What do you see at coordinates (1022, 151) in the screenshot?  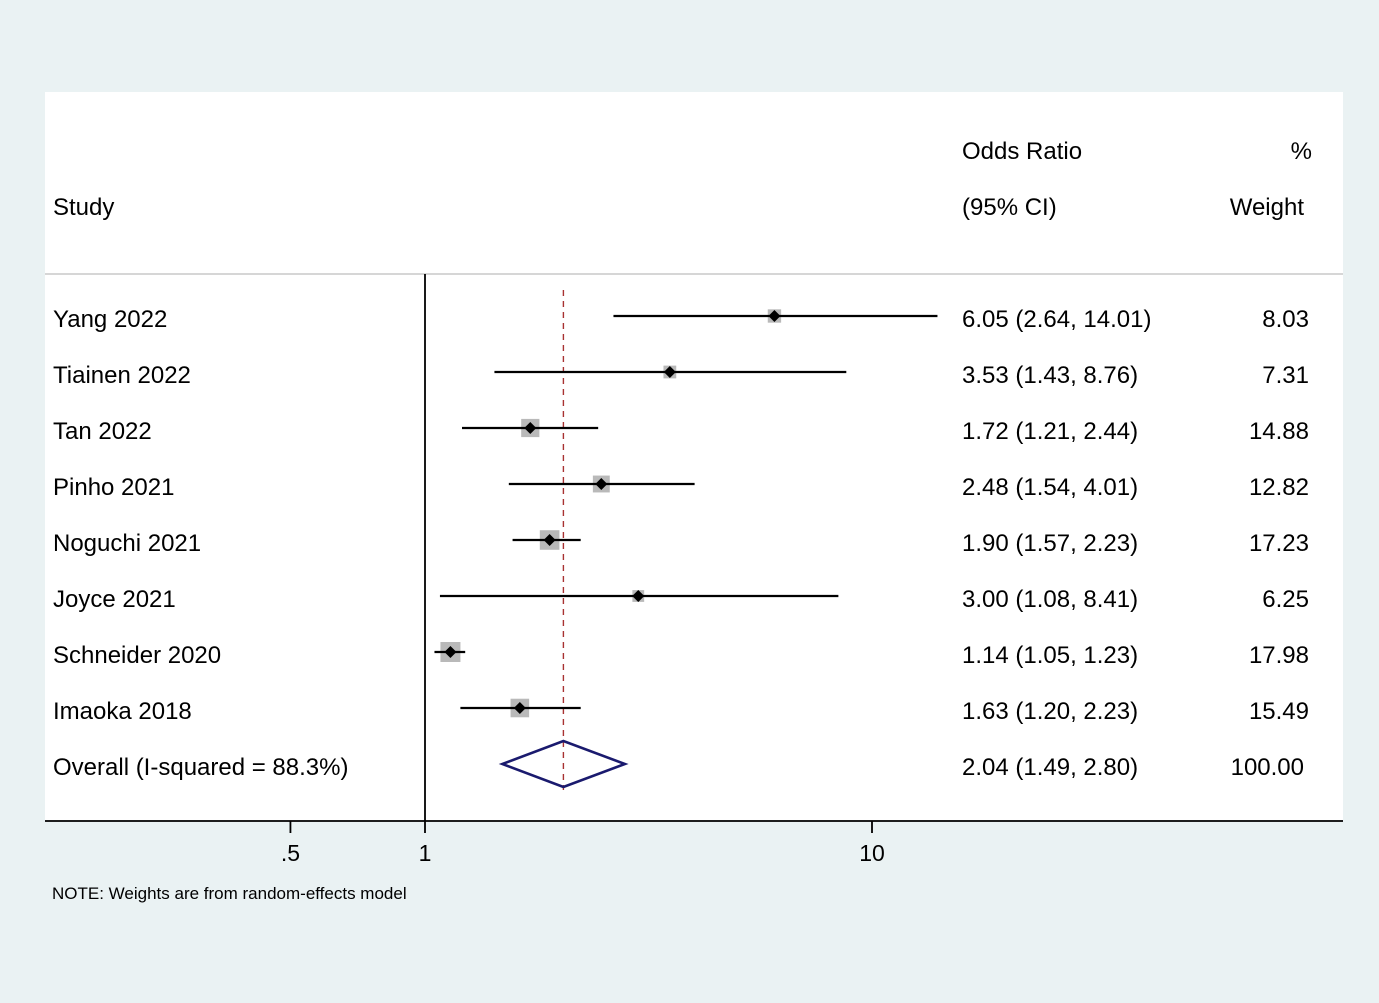 I see `header-odds-ratio: Odds Ratio` at bounding box center [1022, 151].